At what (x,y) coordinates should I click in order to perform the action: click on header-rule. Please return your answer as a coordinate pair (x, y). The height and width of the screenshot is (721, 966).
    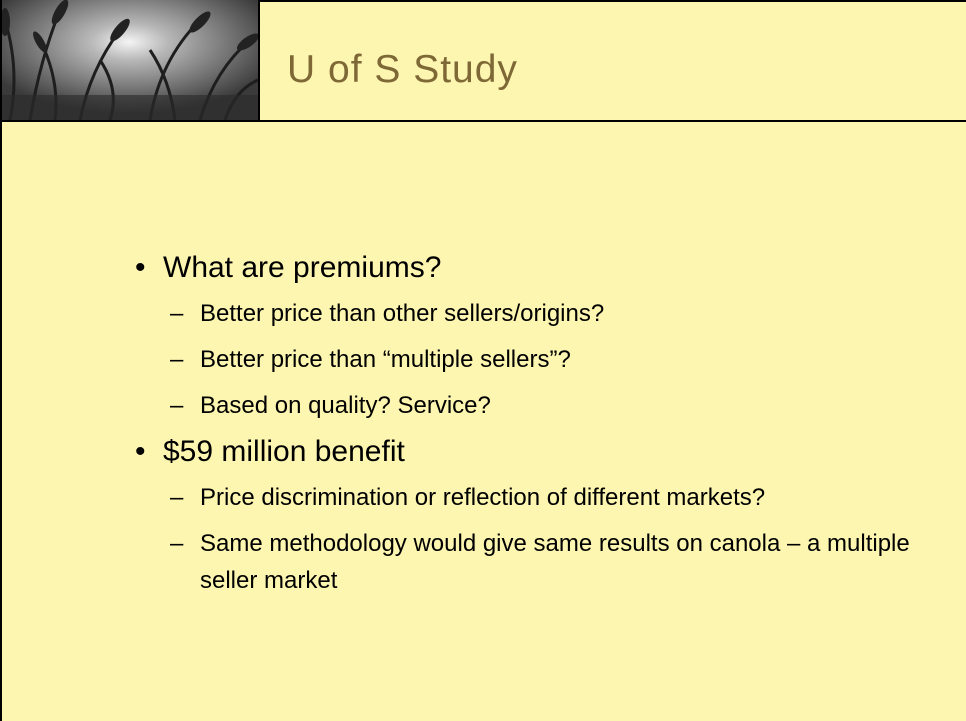
    Looking at the image, I should click on (483, 121).